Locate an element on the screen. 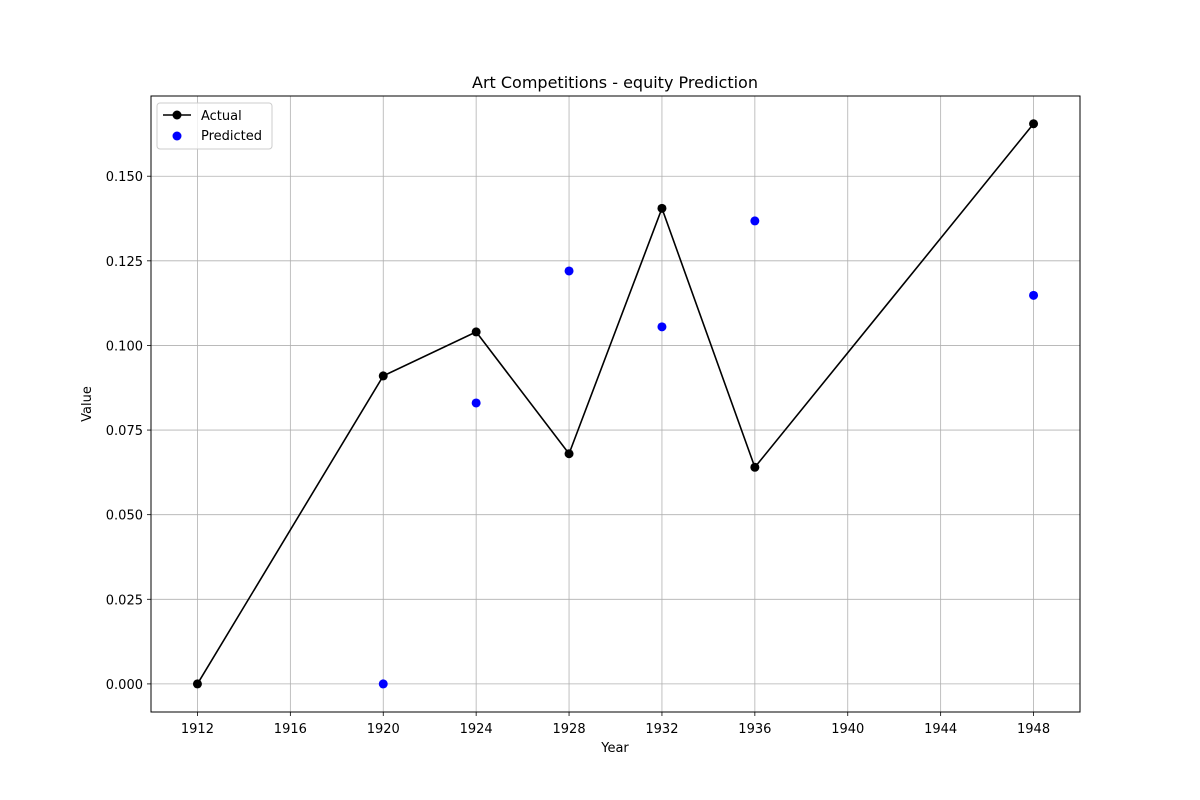  x-tick-label: 1944 is located at coordinates (940, 729).